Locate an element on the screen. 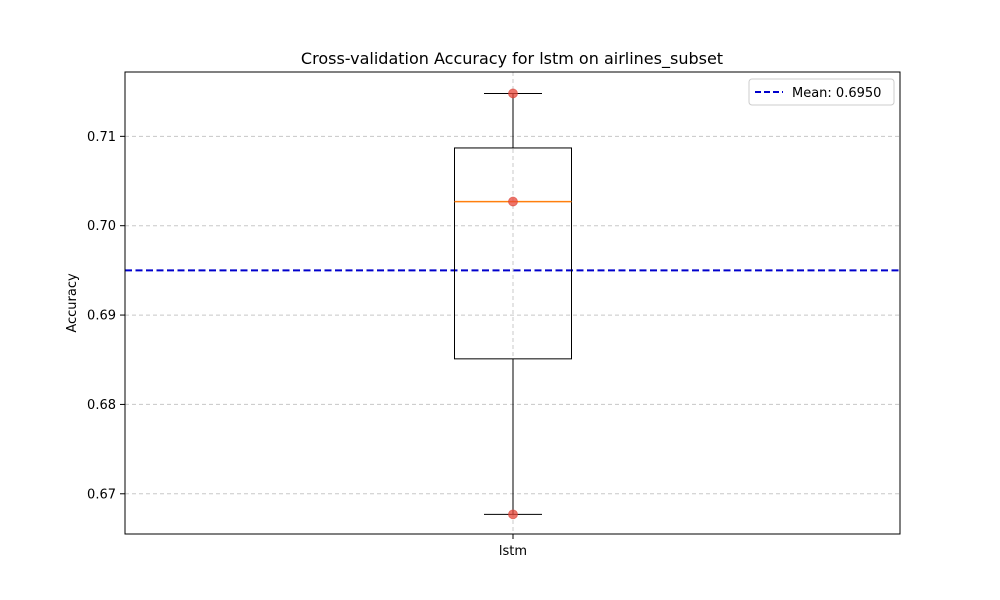  y-axis-ticks: 0.67 0.68 0.69 0.70 0.71 is located at coordinates (106, 316).